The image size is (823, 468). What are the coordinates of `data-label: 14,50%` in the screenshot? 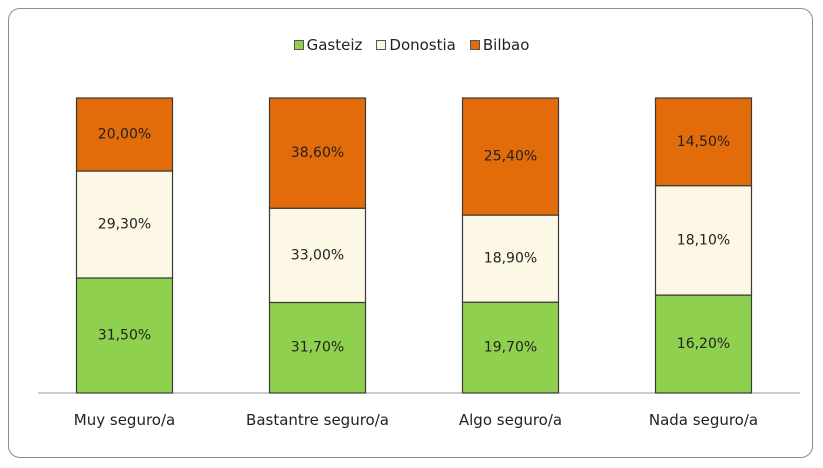 It's located at (703, 142).